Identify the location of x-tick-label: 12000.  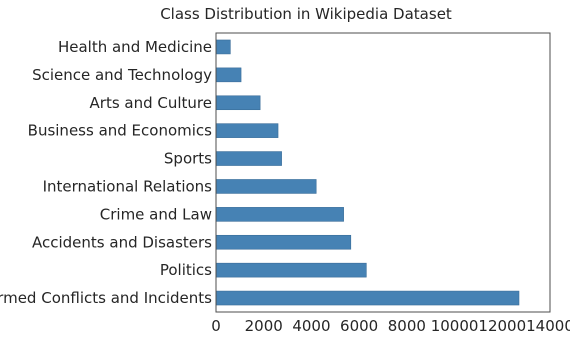
(502, 326).